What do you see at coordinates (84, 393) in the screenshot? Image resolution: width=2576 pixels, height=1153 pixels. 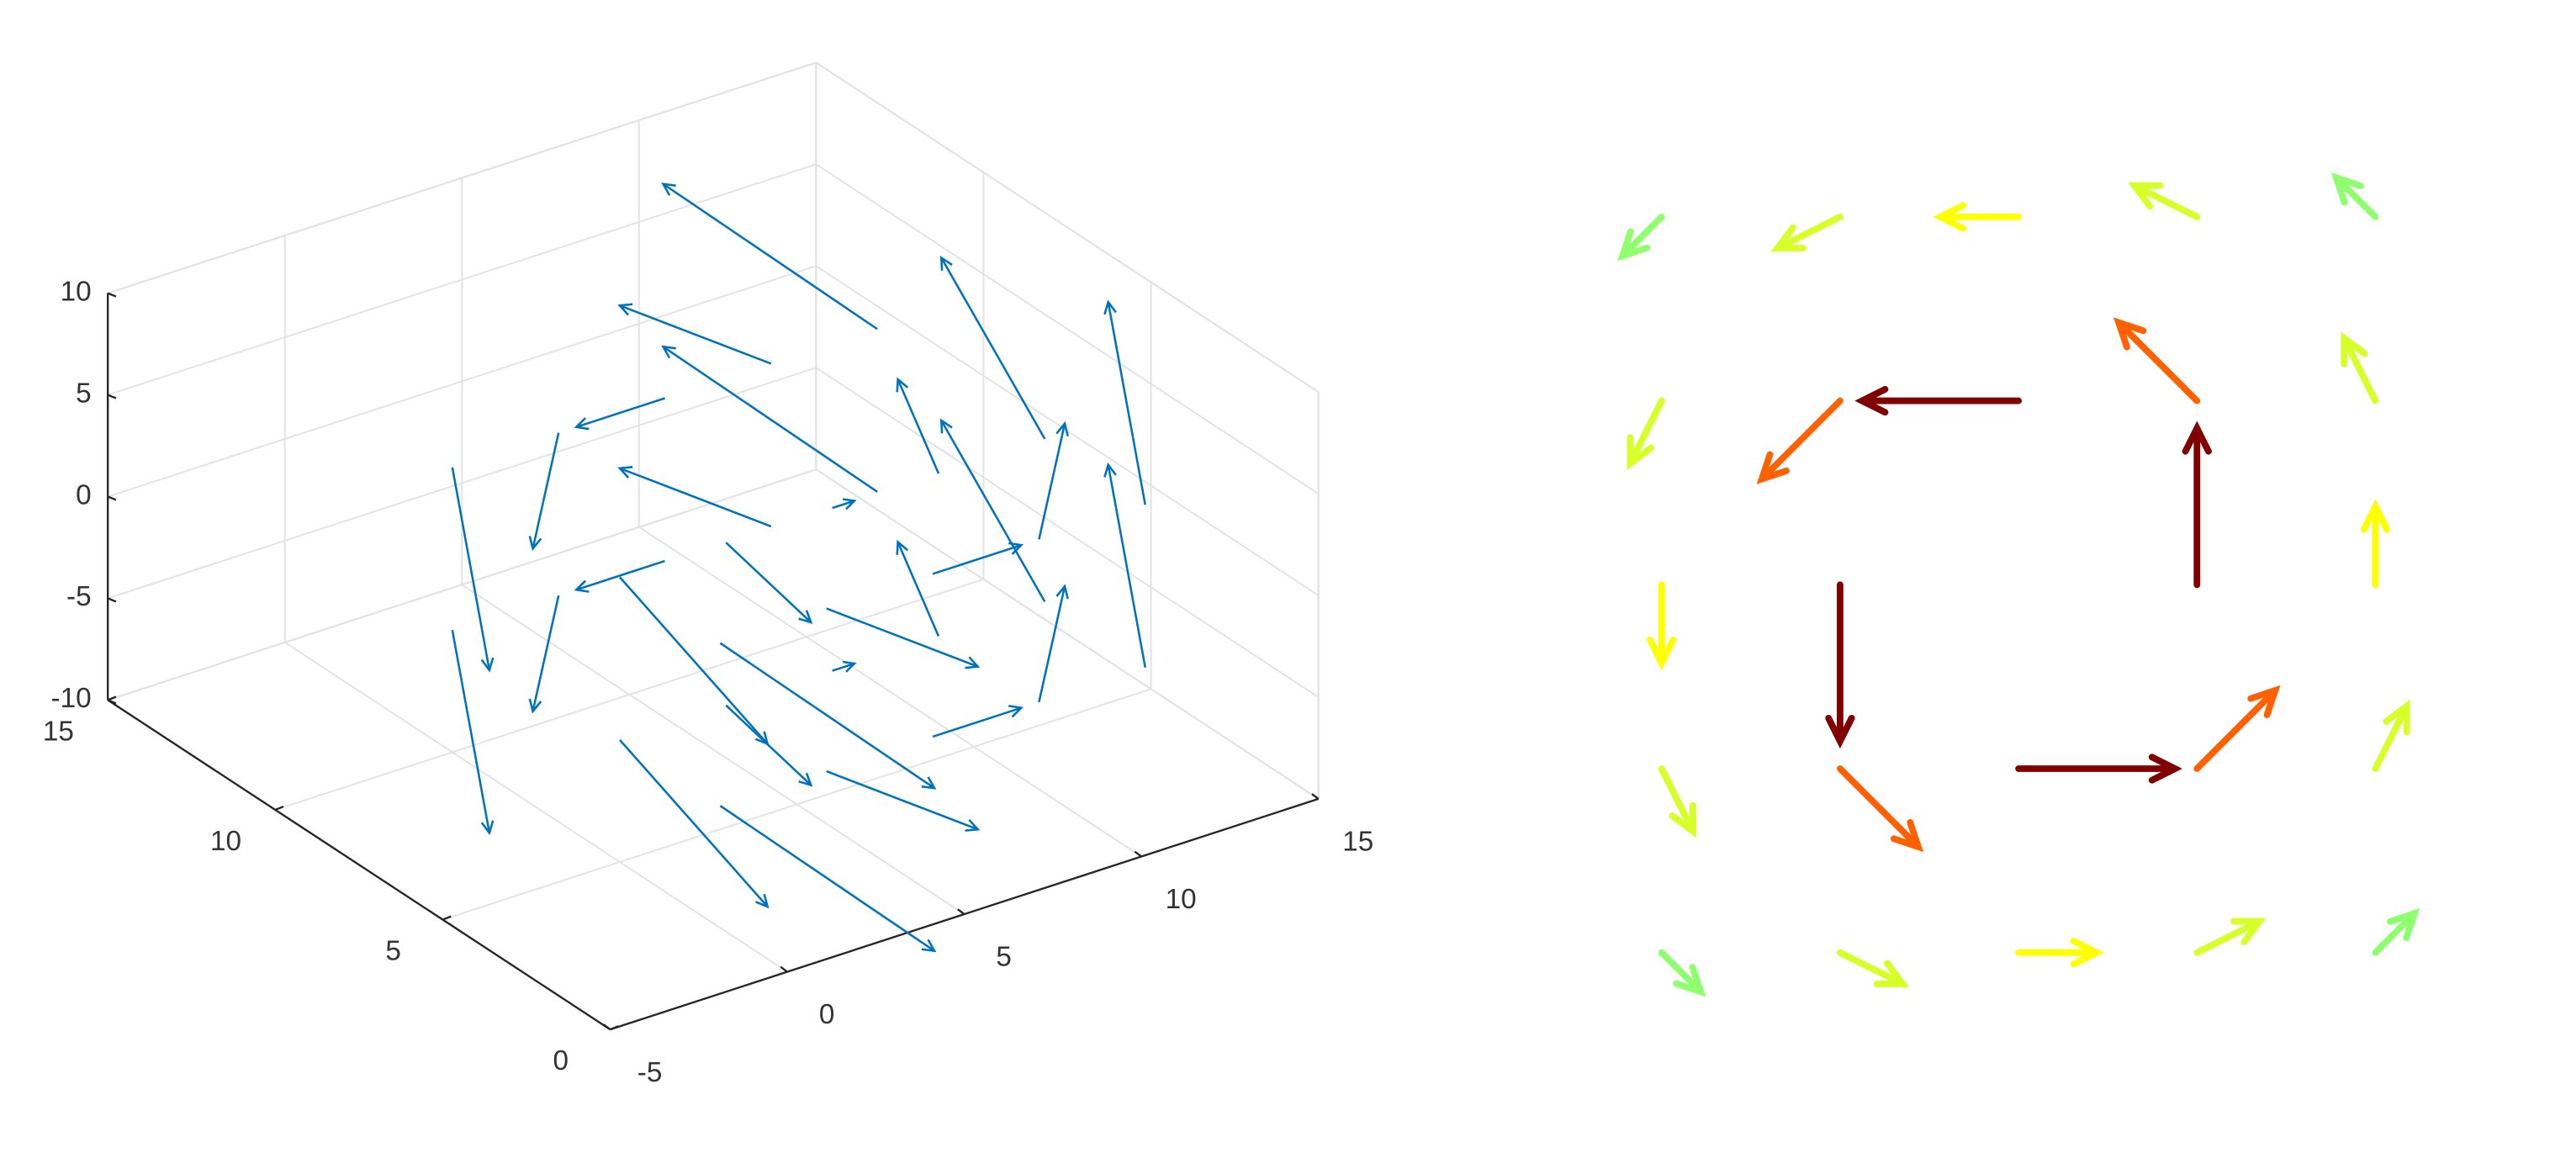 I see `z-tick-label: 5` at bounding box center [84, 393].